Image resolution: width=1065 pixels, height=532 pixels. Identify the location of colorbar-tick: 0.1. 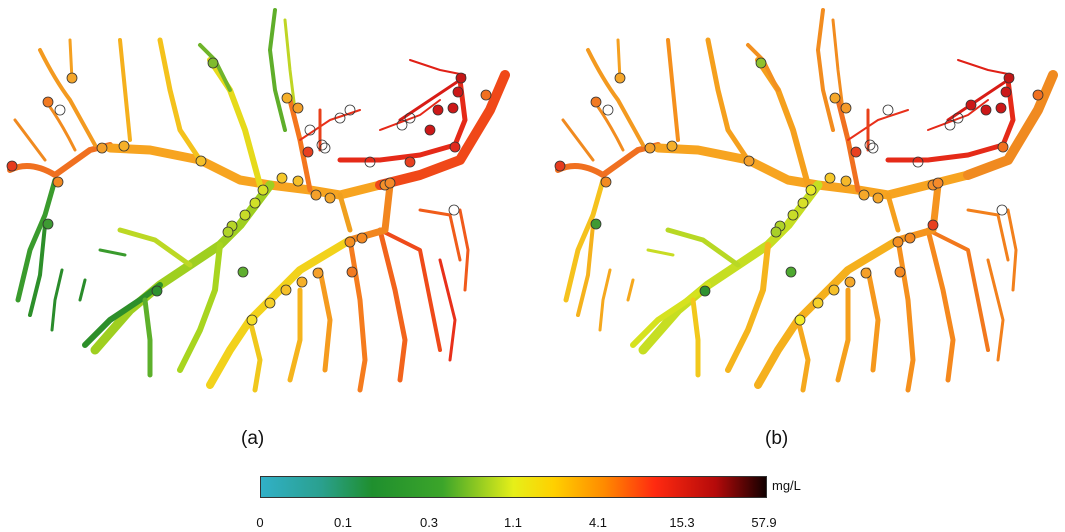
(343, 522).